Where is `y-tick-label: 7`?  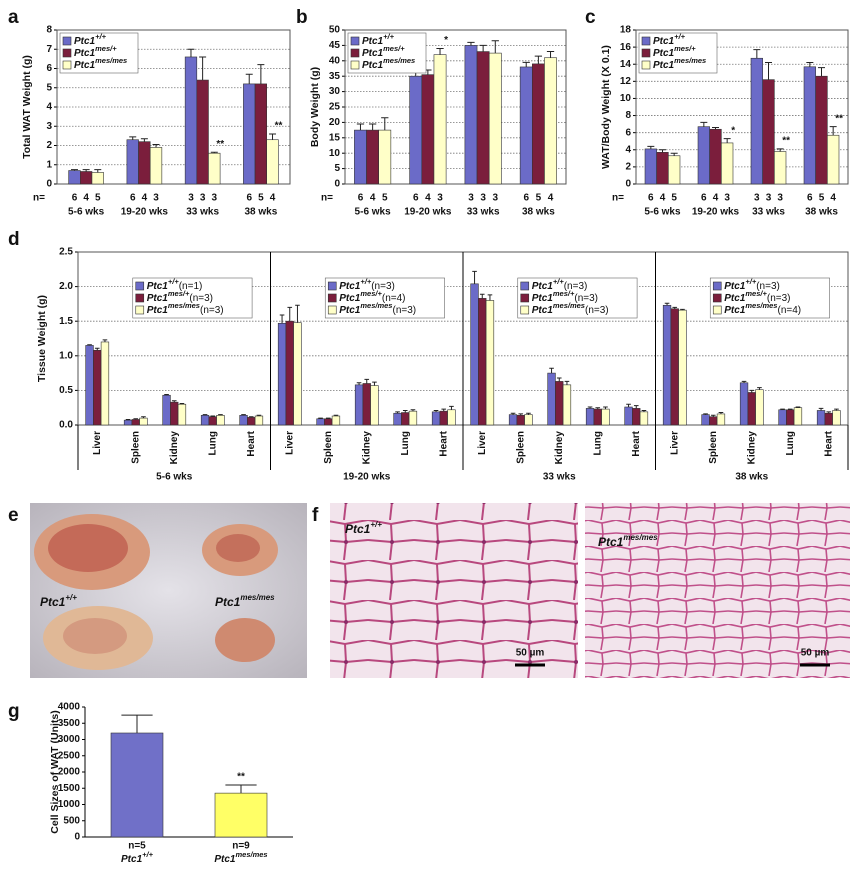
y-tick-label: 7 is located at coordinates (49, 49).